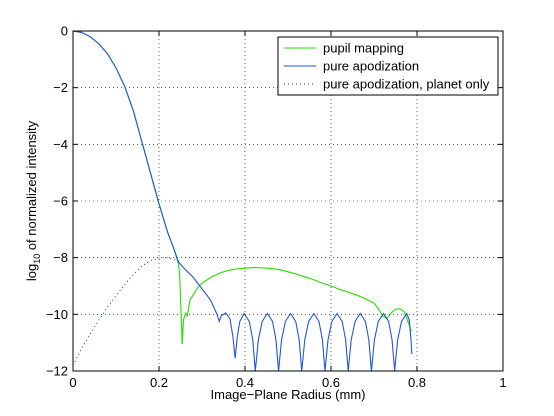 The height and width of the screenshot is (416, 554). I want to click on x-tick-label: 0.2, so click(159, 382).